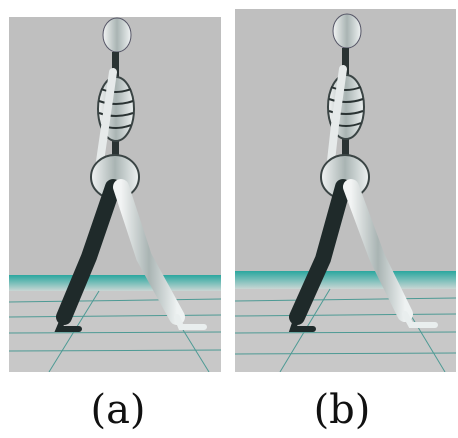 The height and width of the screenshot is (438, 458). I want to click on floor, so click(115, 323).